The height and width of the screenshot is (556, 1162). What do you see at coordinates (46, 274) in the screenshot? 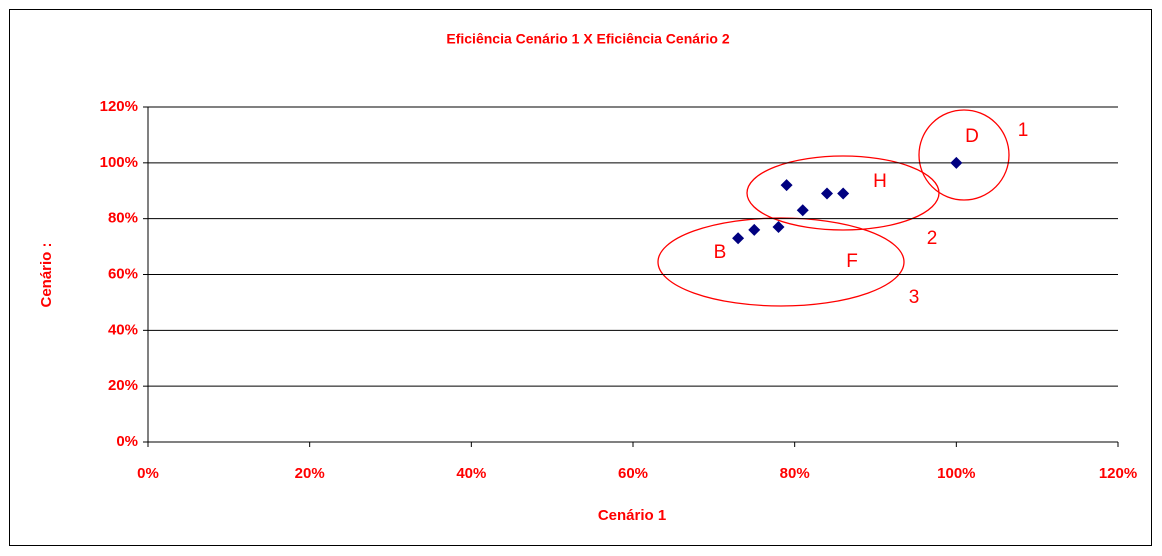
I see `y-axis-title: Cenário :` at bounding box center [46, 274].